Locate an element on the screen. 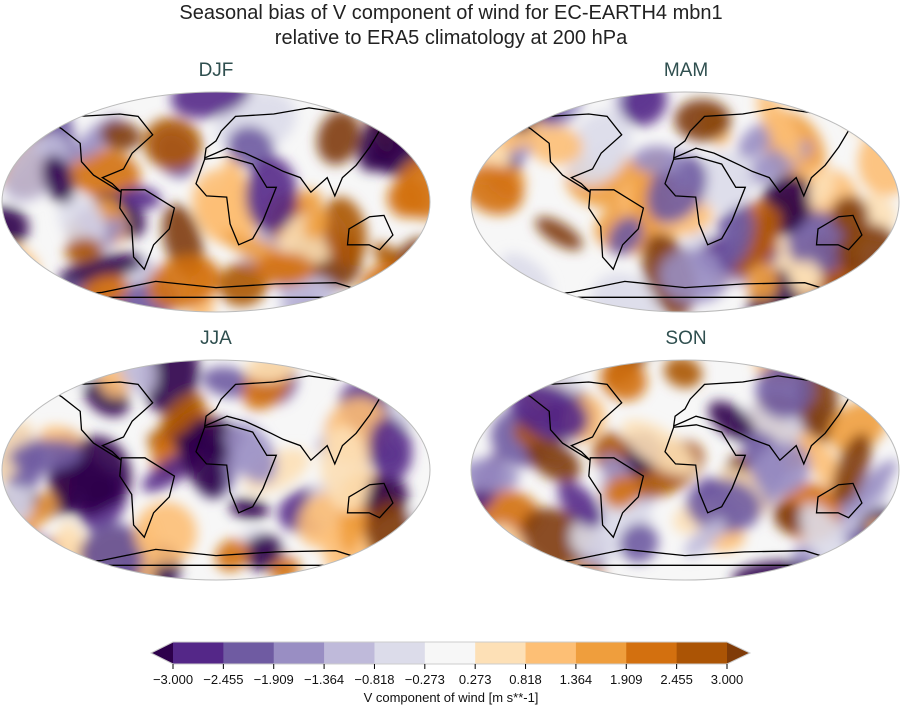  panel-title-jja: JJA is located at coordinates (216, 338).